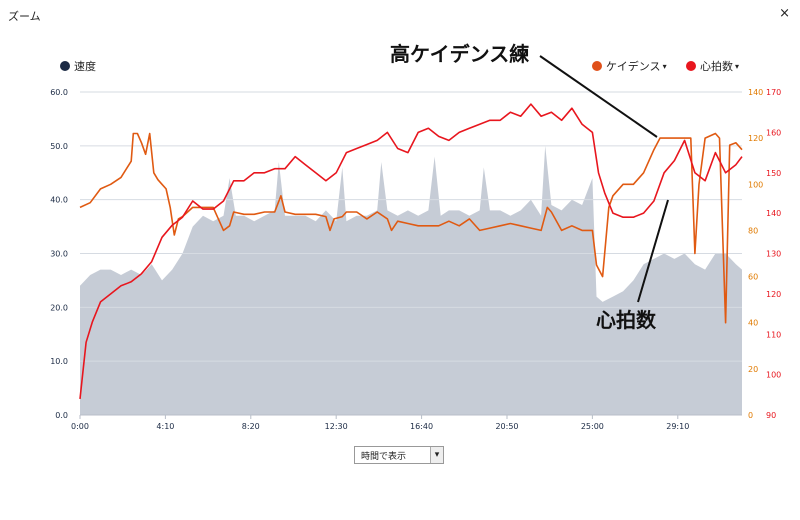  Describe the element at coordinates (773, 375) in the screenshot. I see `y-tick-label-heart-rate: 100` at that location.